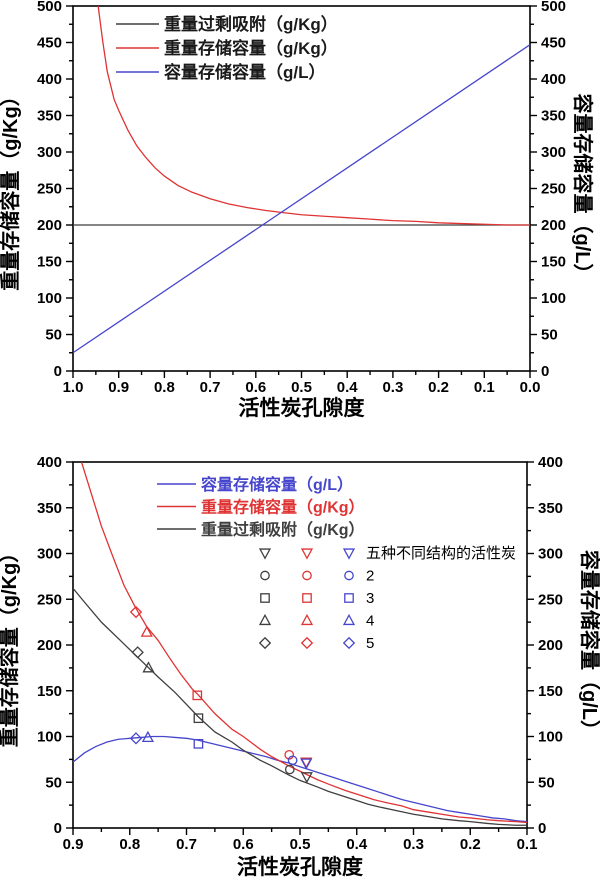 The width and height of the screenshot is (600, 887). Describe the element at coordinates (49, 737) in the screenshot. I see `y-left-tick-label: 100` at that location.